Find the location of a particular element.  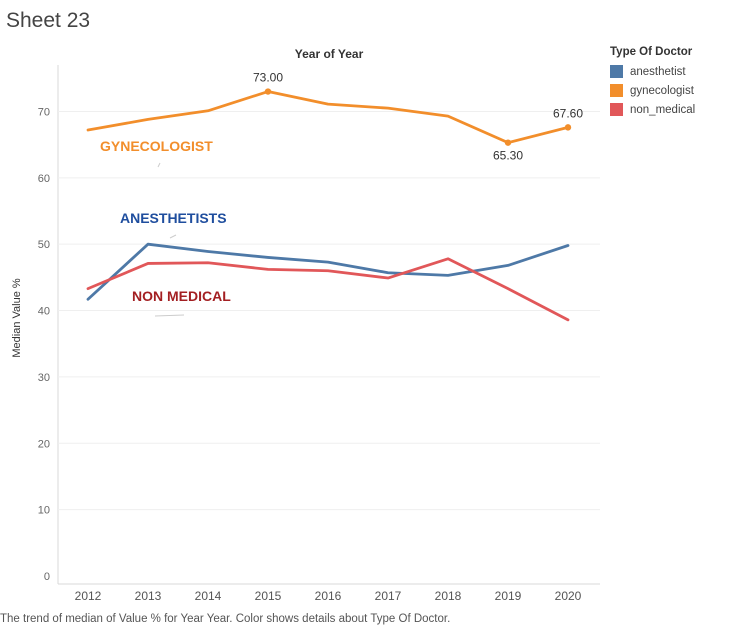

y-tick-label: 10 is located at coordinates (44, 511).